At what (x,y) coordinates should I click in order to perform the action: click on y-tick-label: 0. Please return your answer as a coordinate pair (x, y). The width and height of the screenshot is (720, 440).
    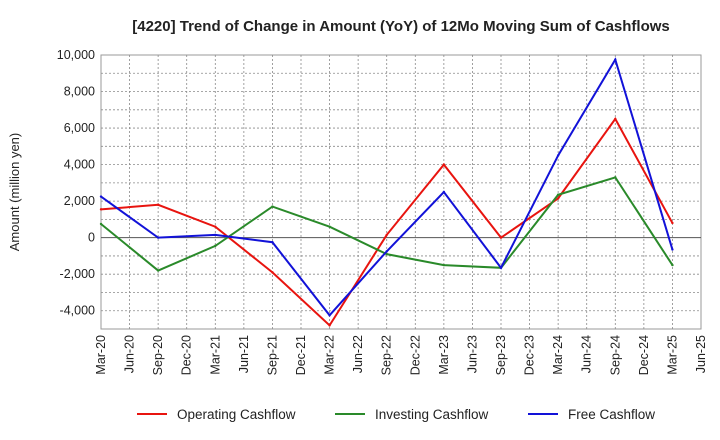
    Looking at the image, I should click on (91, 238).